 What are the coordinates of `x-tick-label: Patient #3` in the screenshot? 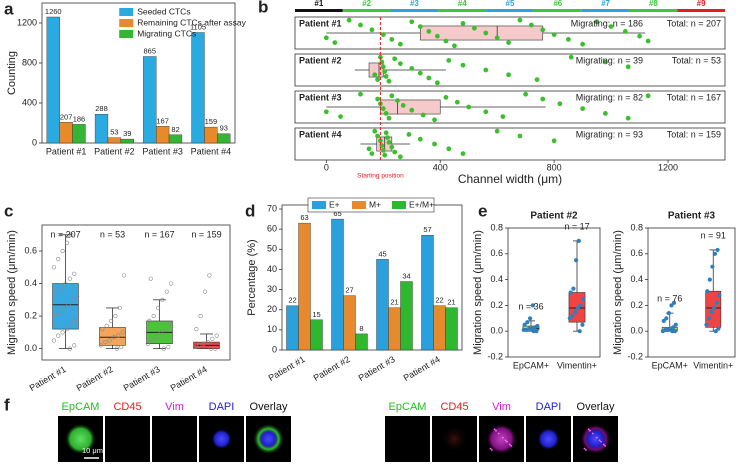 It's located at (377, 368).